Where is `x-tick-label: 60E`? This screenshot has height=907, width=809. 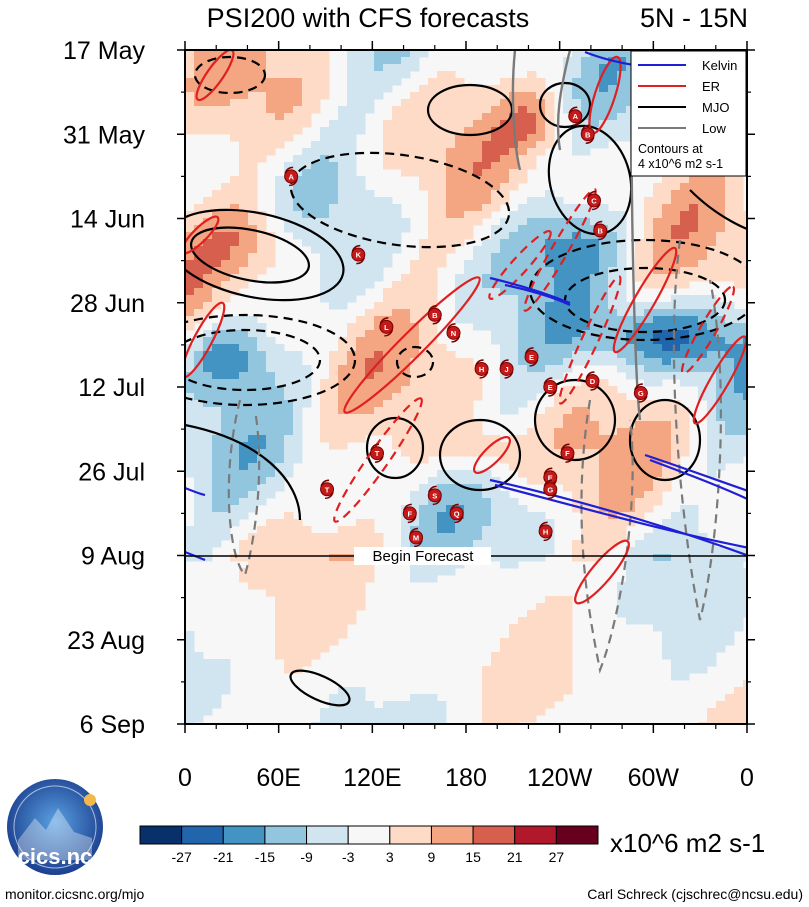
x-tick-label: 60E is located at coordinates (278, 778).